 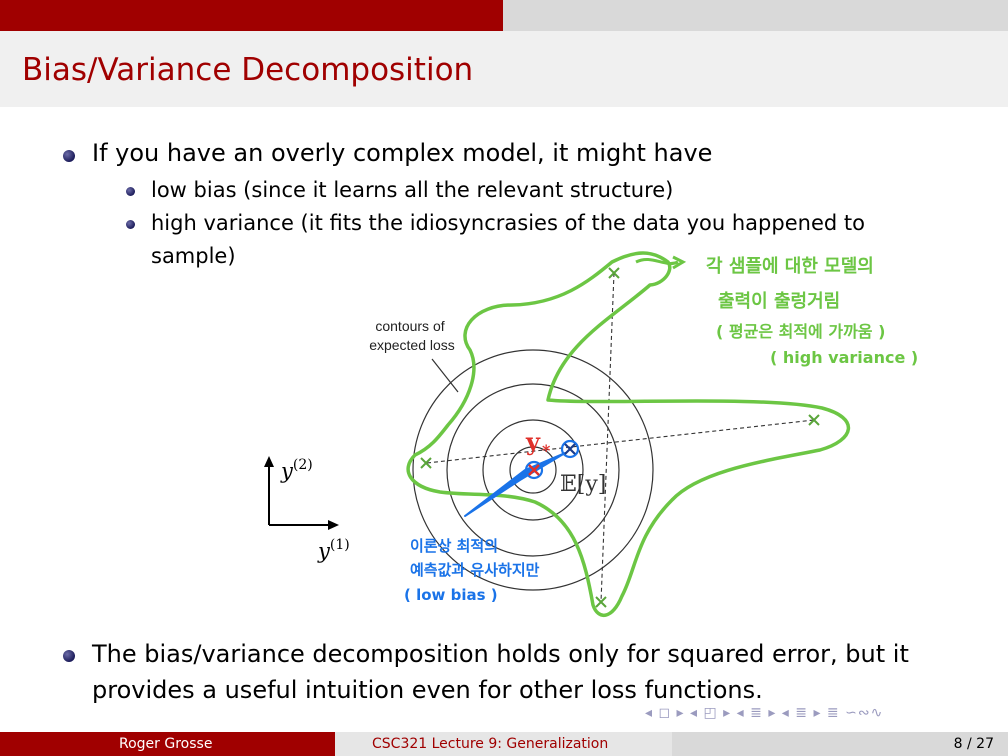 I want to click on bias-note-line3: ( low bias ), so click(x=451, y=595).